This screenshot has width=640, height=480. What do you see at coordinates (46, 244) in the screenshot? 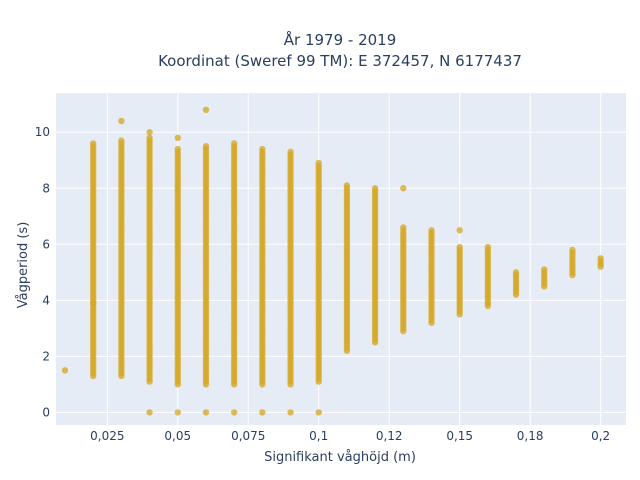
I see `y-tick-label: 6` at bounding box center [46, 244].